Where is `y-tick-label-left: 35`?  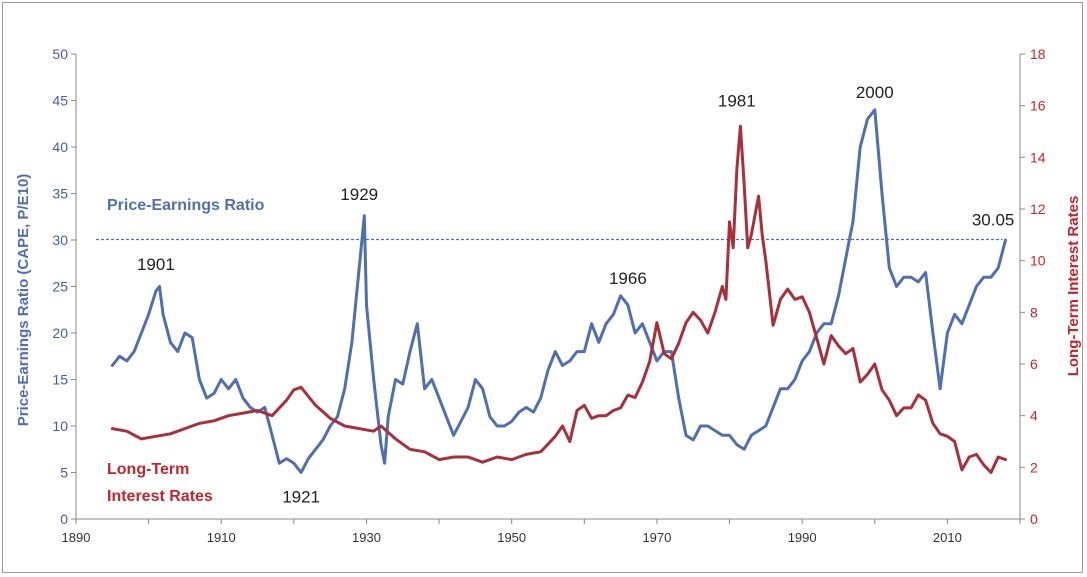
y-tick-label-left: 35 is located at coordinates (60, 194).